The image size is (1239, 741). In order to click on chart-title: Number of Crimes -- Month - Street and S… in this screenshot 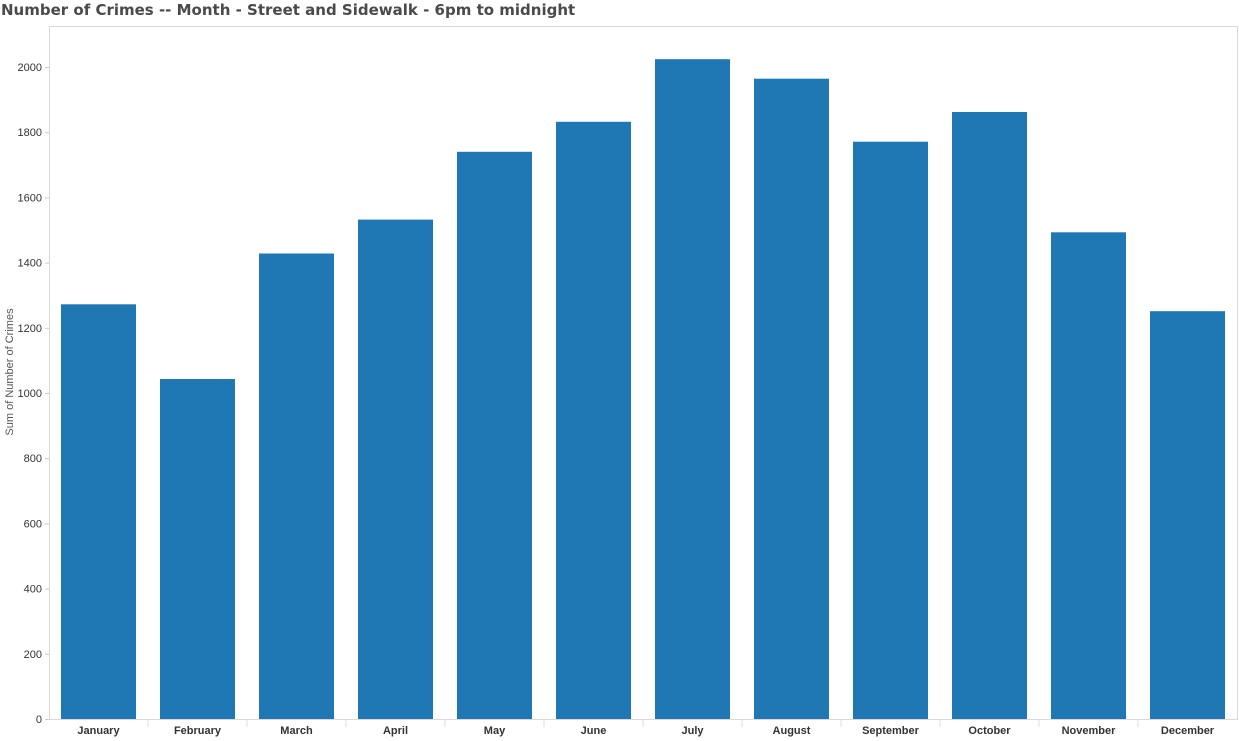, I will do `click(288, 10)`.